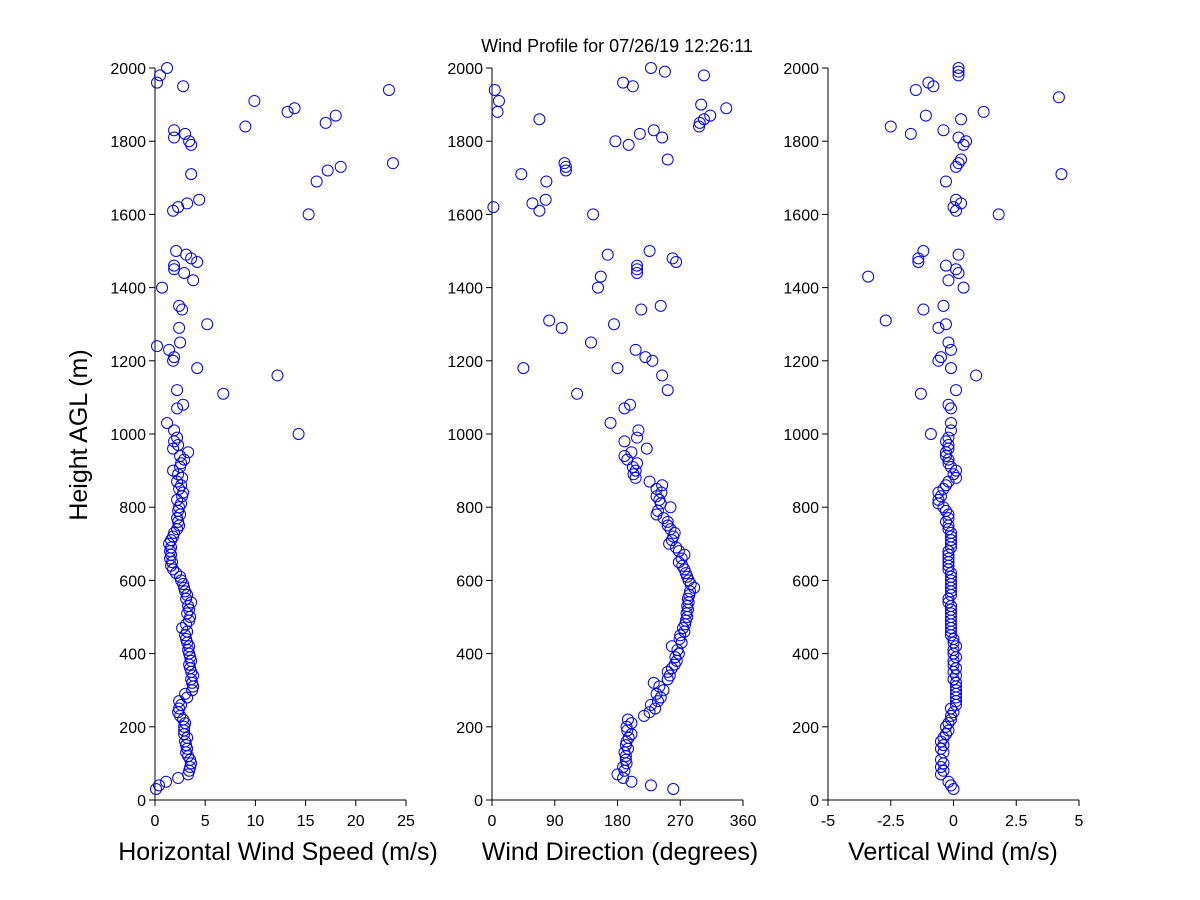  I want to click on direction-x-tick-label: 270, so click(680, 821).